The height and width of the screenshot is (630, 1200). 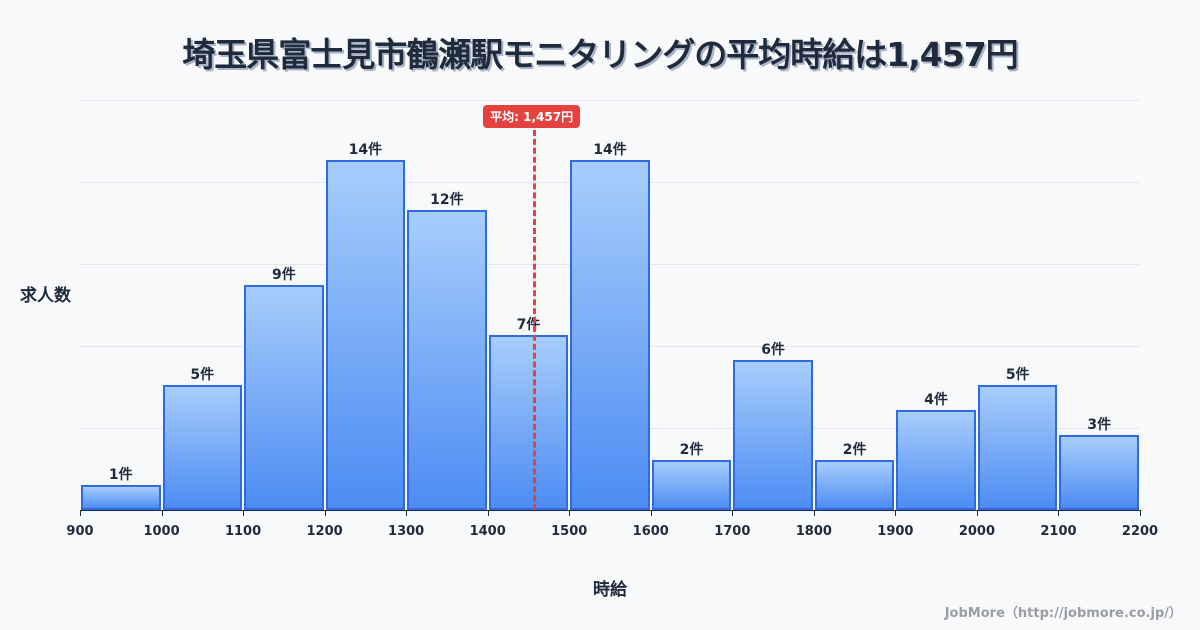 I want to click on mean-line, so click(x=535, y=320).